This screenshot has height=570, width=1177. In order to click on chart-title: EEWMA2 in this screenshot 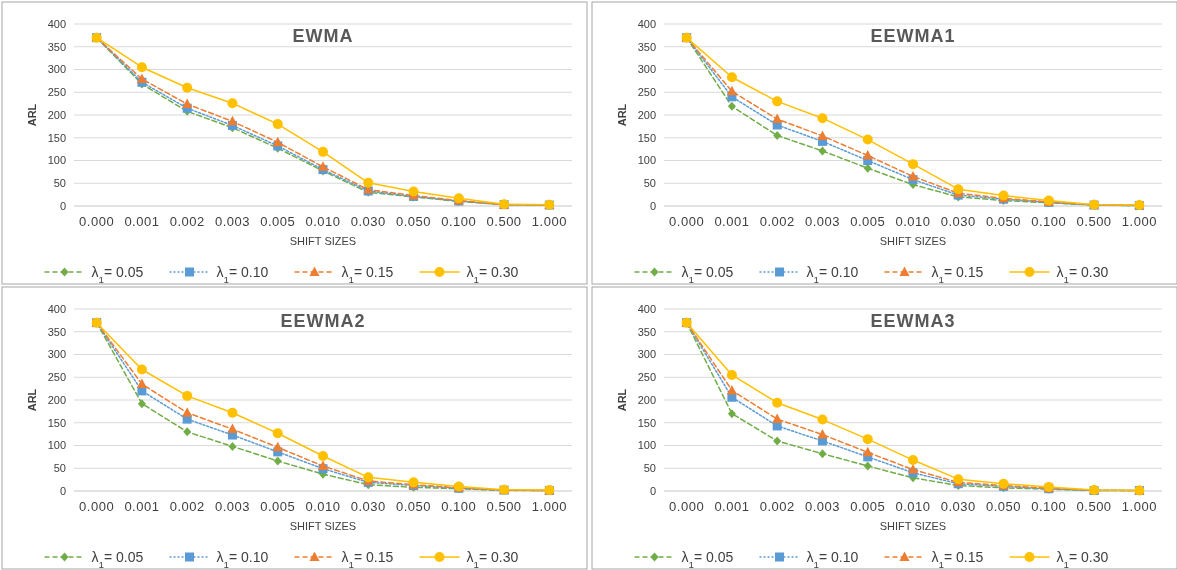, I will do `click(323, 321)`.